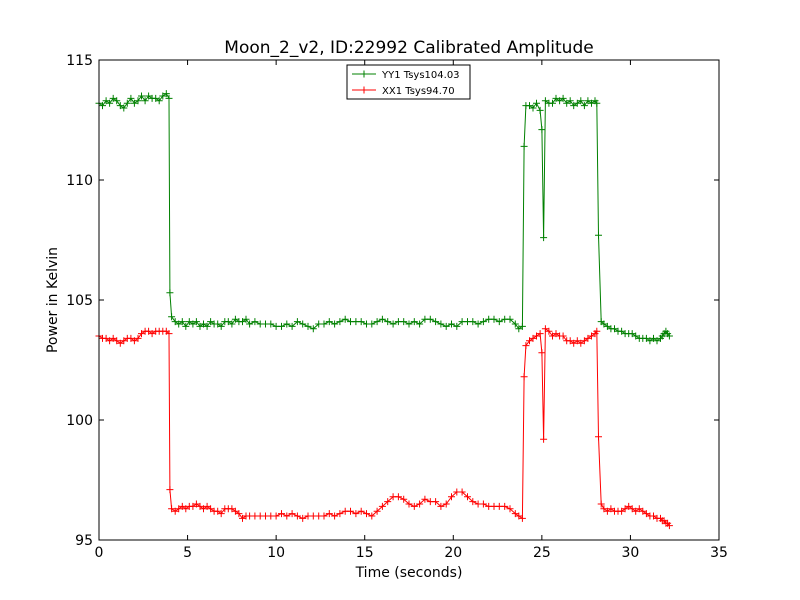 The height and width of the screenshot is (600, 800). Describe the element at coordinates (187, 553) in the screenshot. I see `x-tick-label: 5` at that location.